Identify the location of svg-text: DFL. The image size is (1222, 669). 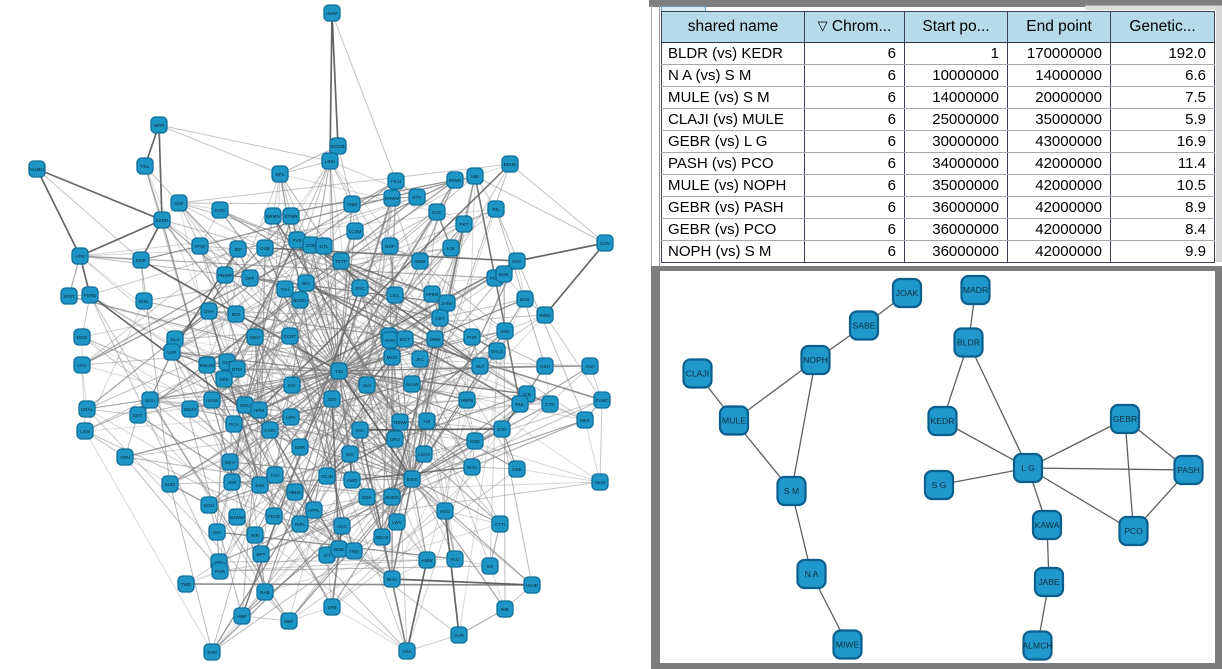
(280, 174).